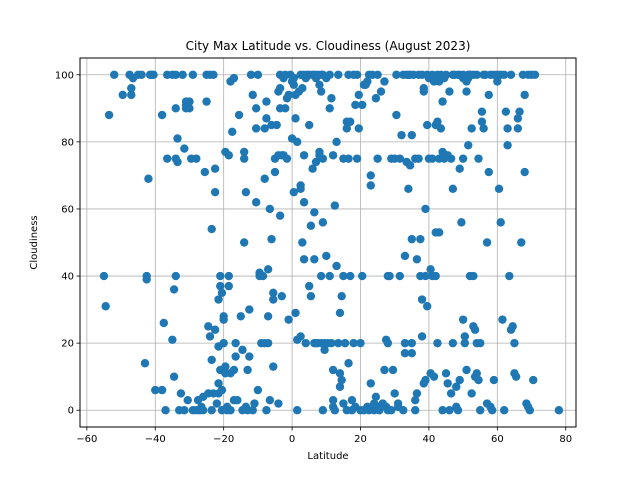 The image size is (640, 480). What do you see at coordinates (223, 439) in the screenshot?
I see `x-tick-label: −20` at bounding box center [223, 439].